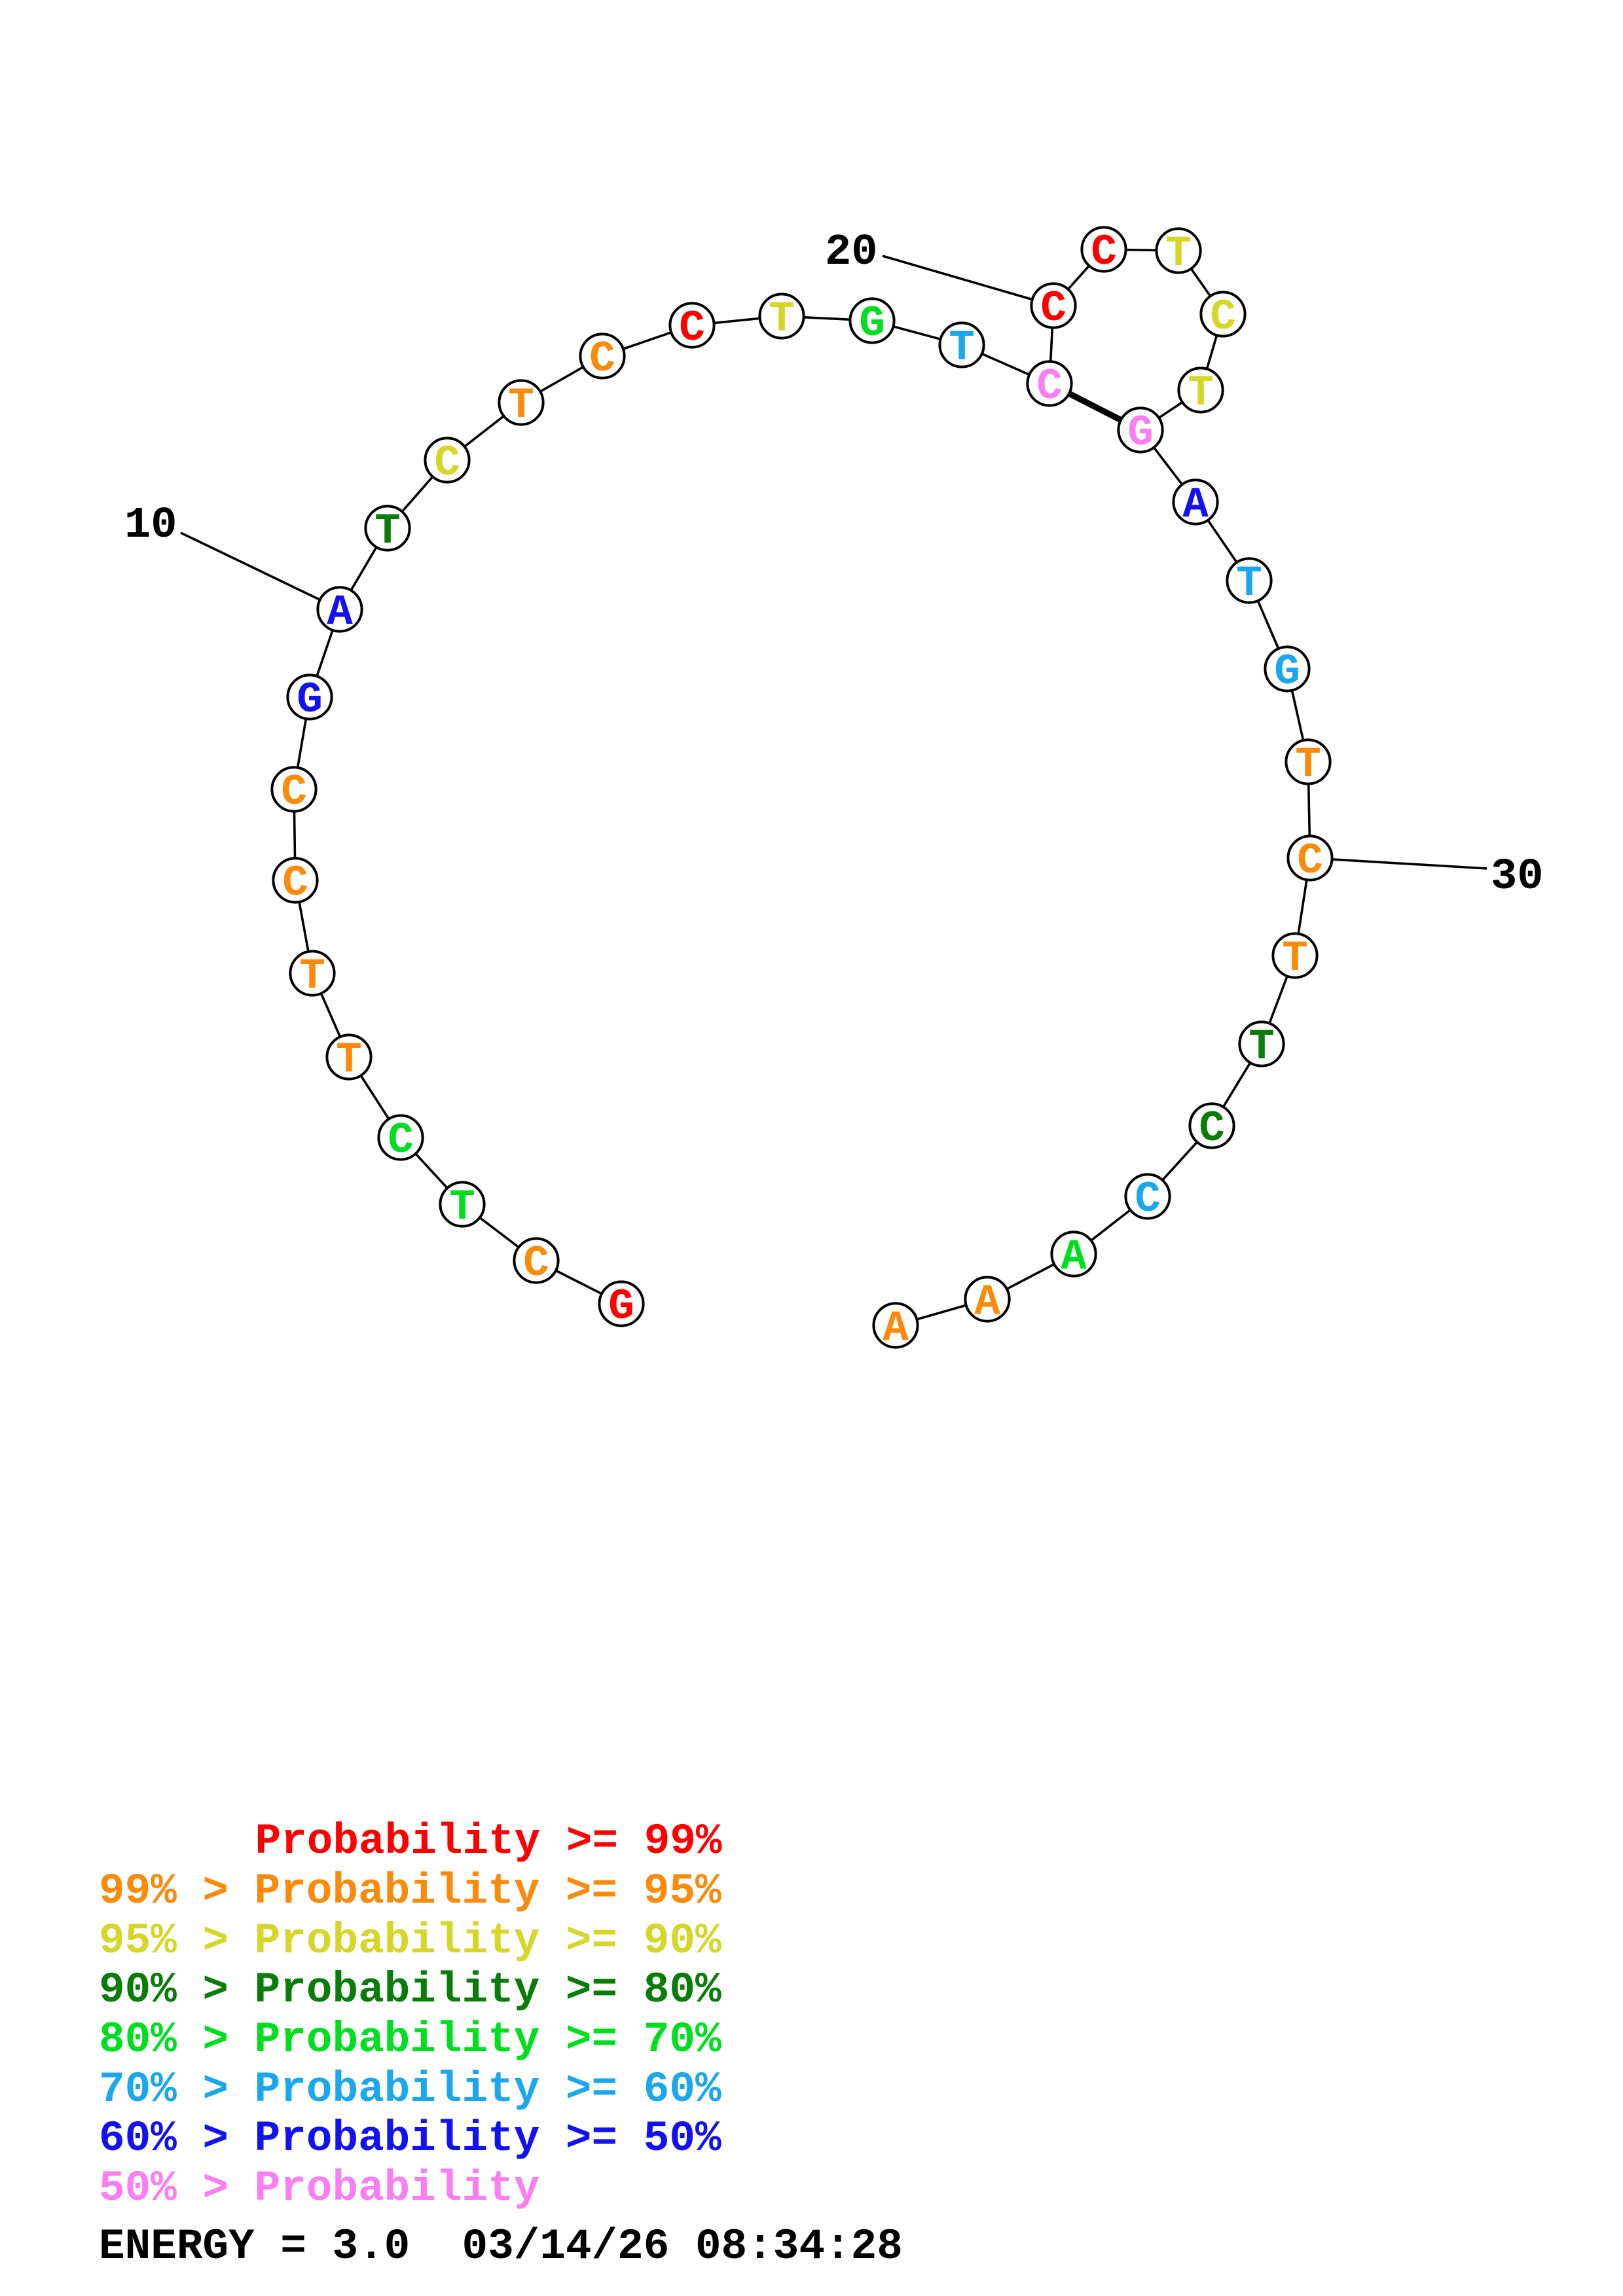 Image resolution: width=1623 pixels, height=2296 pixels. What do you see at coordinates (410, 1940) in the screenshot?
I see `svg-text: 95% > Probability >= 90%` at bounding box center [410, 1940].